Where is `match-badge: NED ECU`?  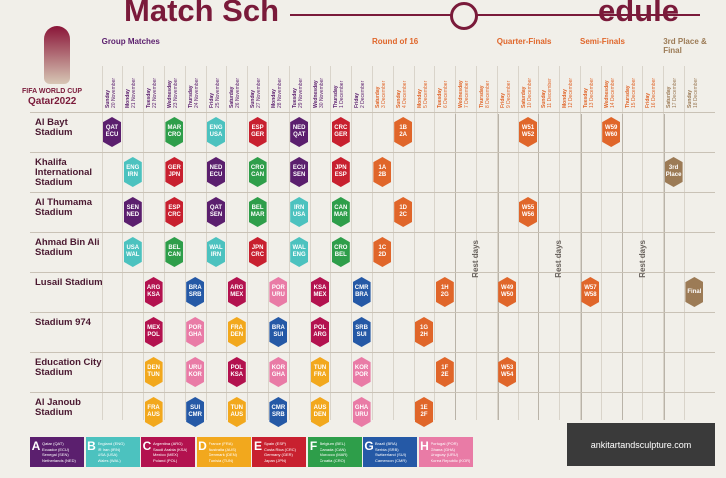
match-badge: NED ECU is located at coordinates (216, 172).